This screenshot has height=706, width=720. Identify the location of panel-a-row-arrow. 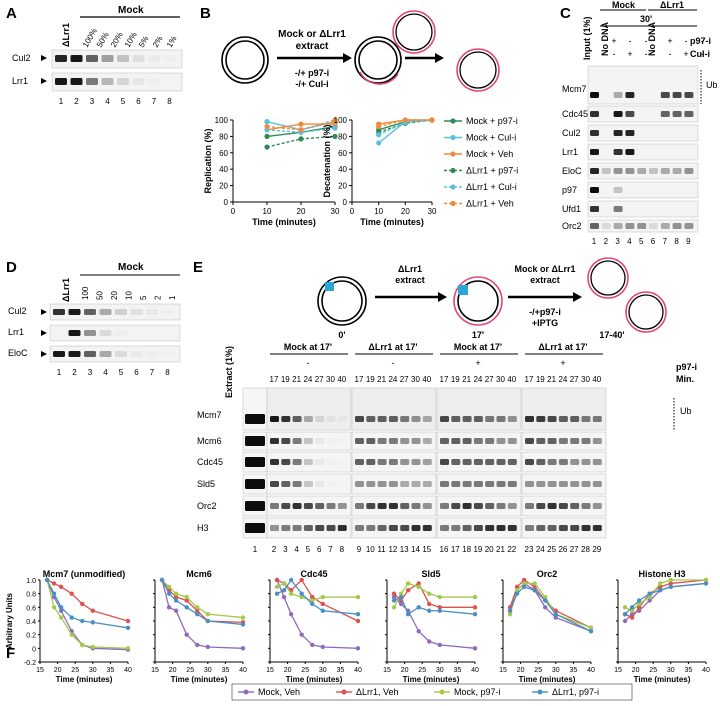
(44, 81).